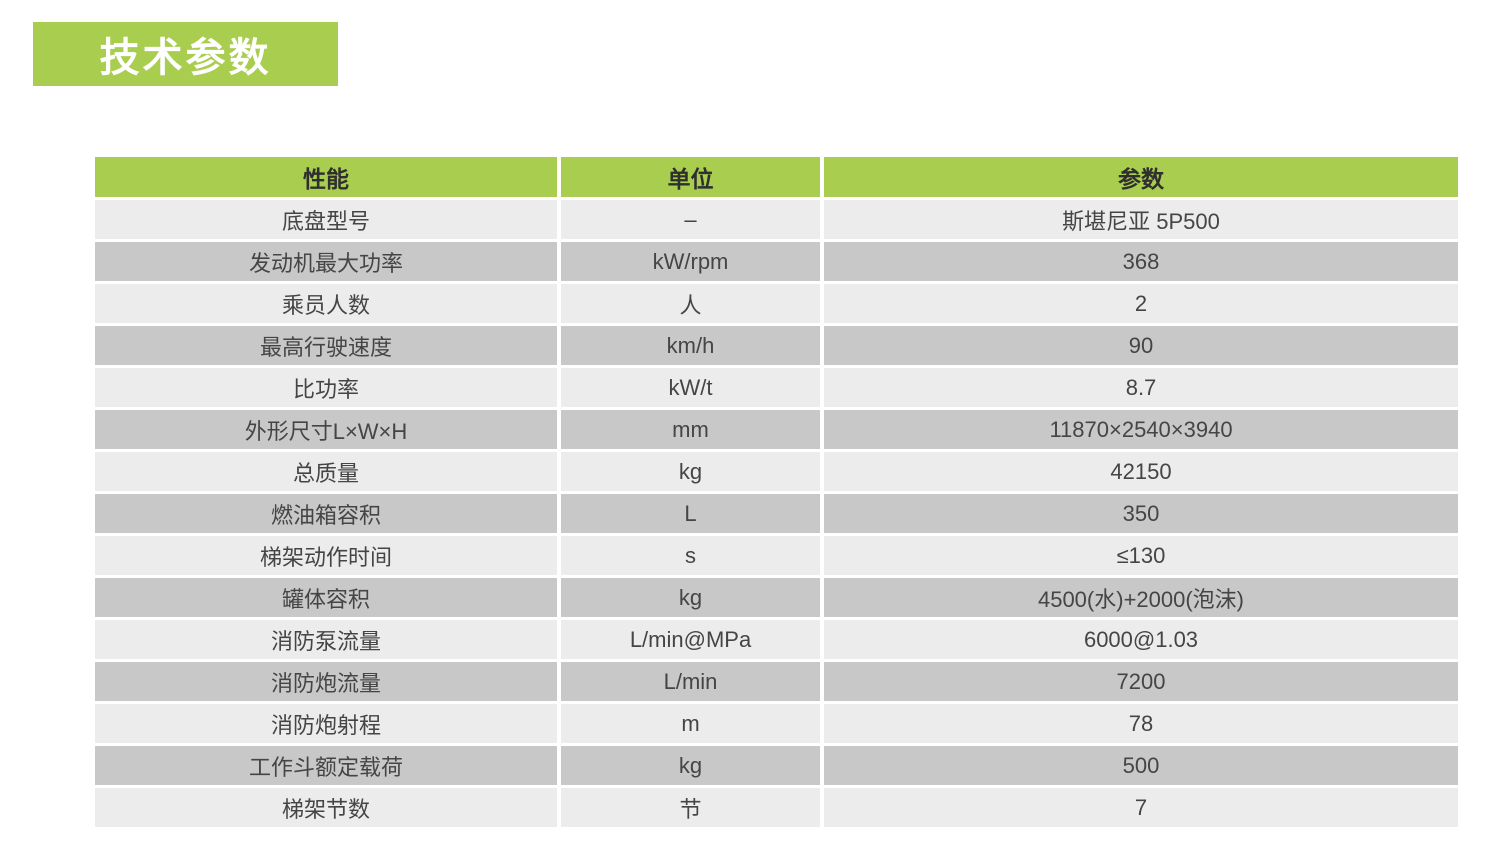 The image size is (1500, 856). Describe the element at coordinates (1141, 513) in the screenshot. I see `cell-value: 350` at that location.